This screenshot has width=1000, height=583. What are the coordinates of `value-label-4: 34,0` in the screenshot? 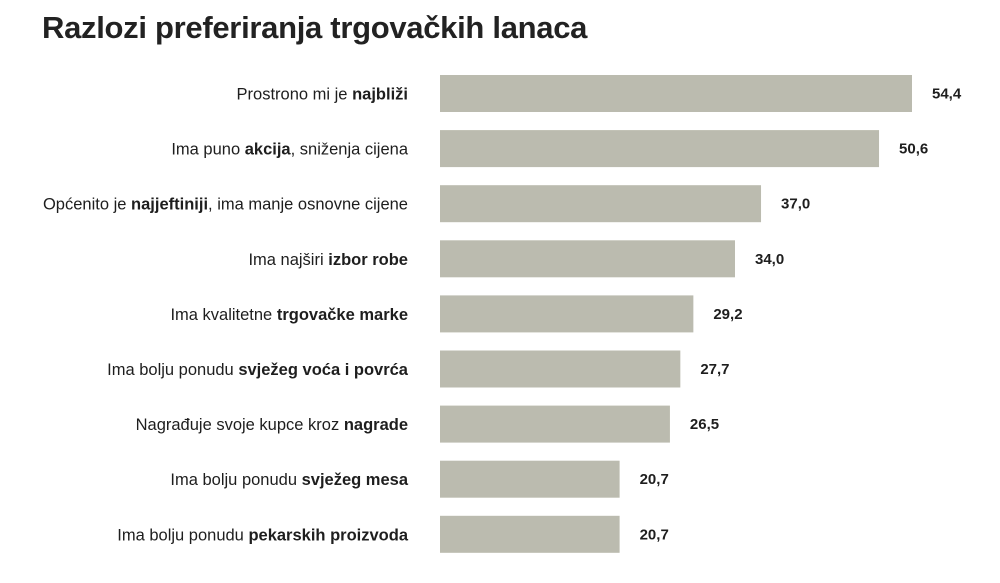 It's located at (769, 259).